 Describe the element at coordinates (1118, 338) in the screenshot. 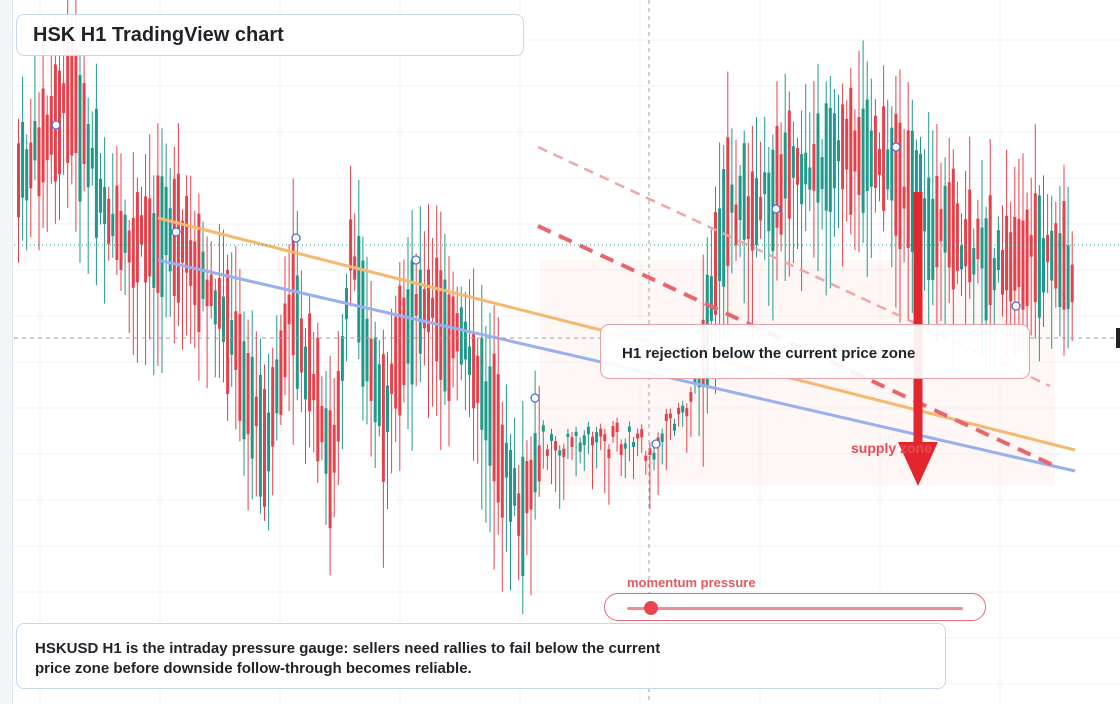

I see `price-marker` at that location.